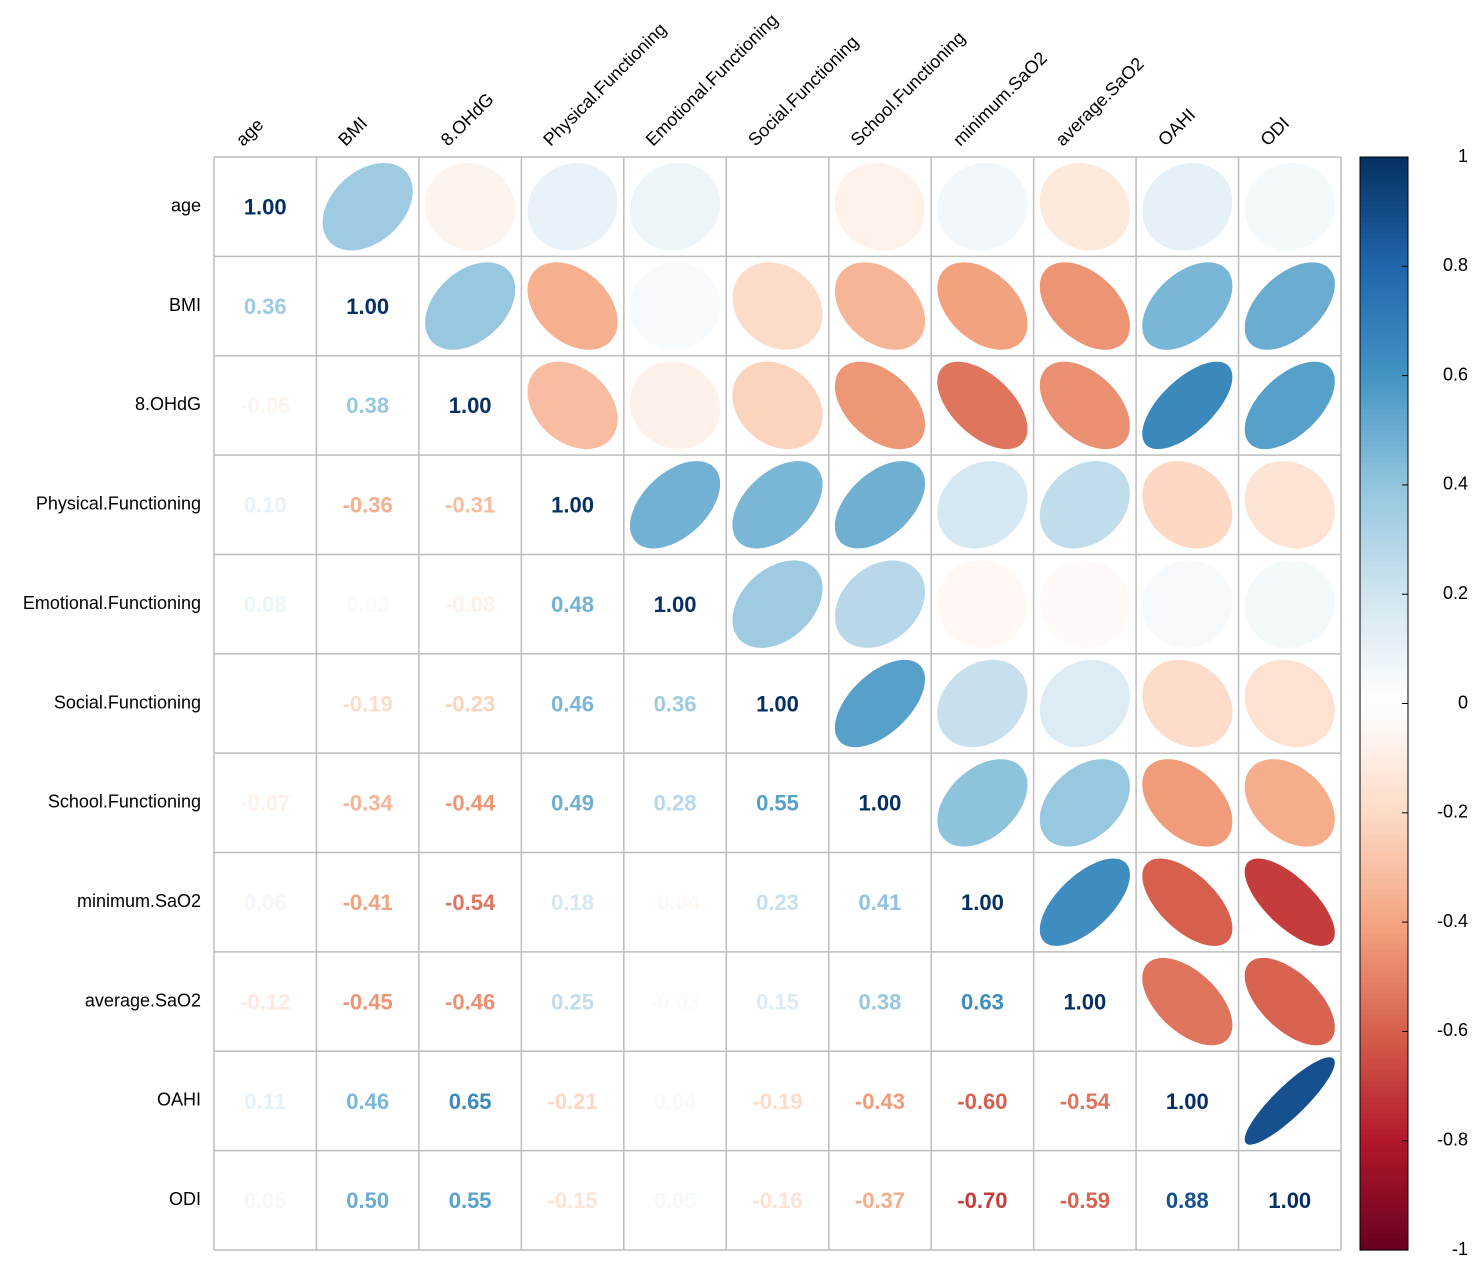  Describe the element at coordinates (676, 1101) in the screenshot. I see `value-label: 0.04` at that location.